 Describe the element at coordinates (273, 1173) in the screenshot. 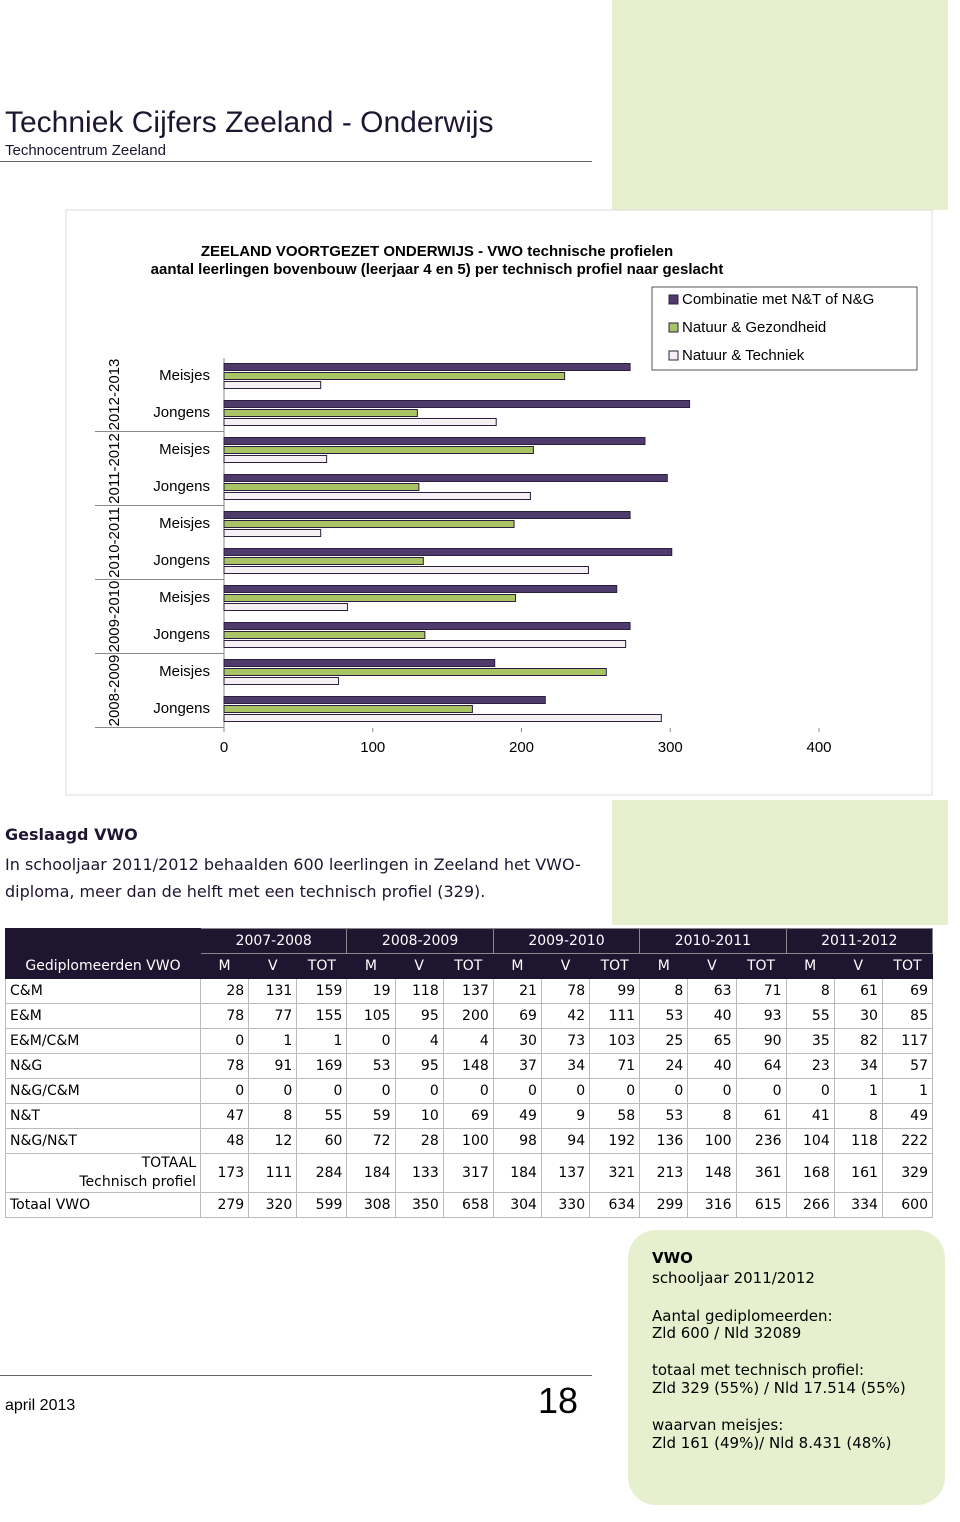

I see `cell: 111` at that location.